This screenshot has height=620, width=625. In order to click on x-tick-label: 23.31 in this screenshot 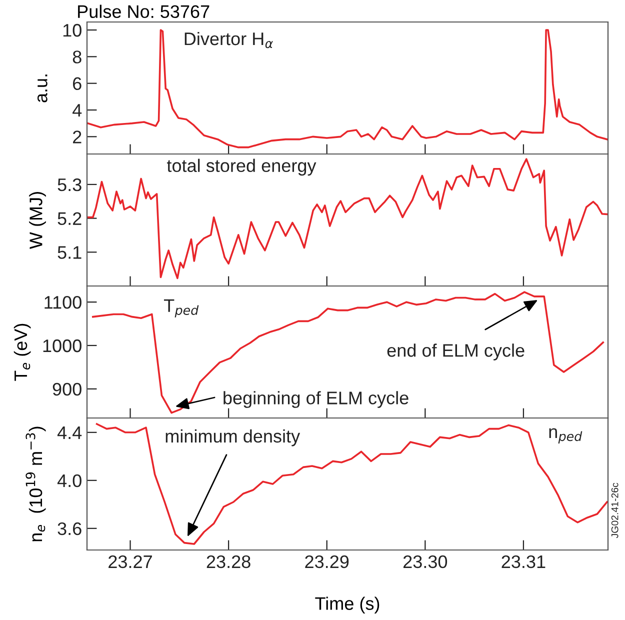, I will do `click(524, 561)`.